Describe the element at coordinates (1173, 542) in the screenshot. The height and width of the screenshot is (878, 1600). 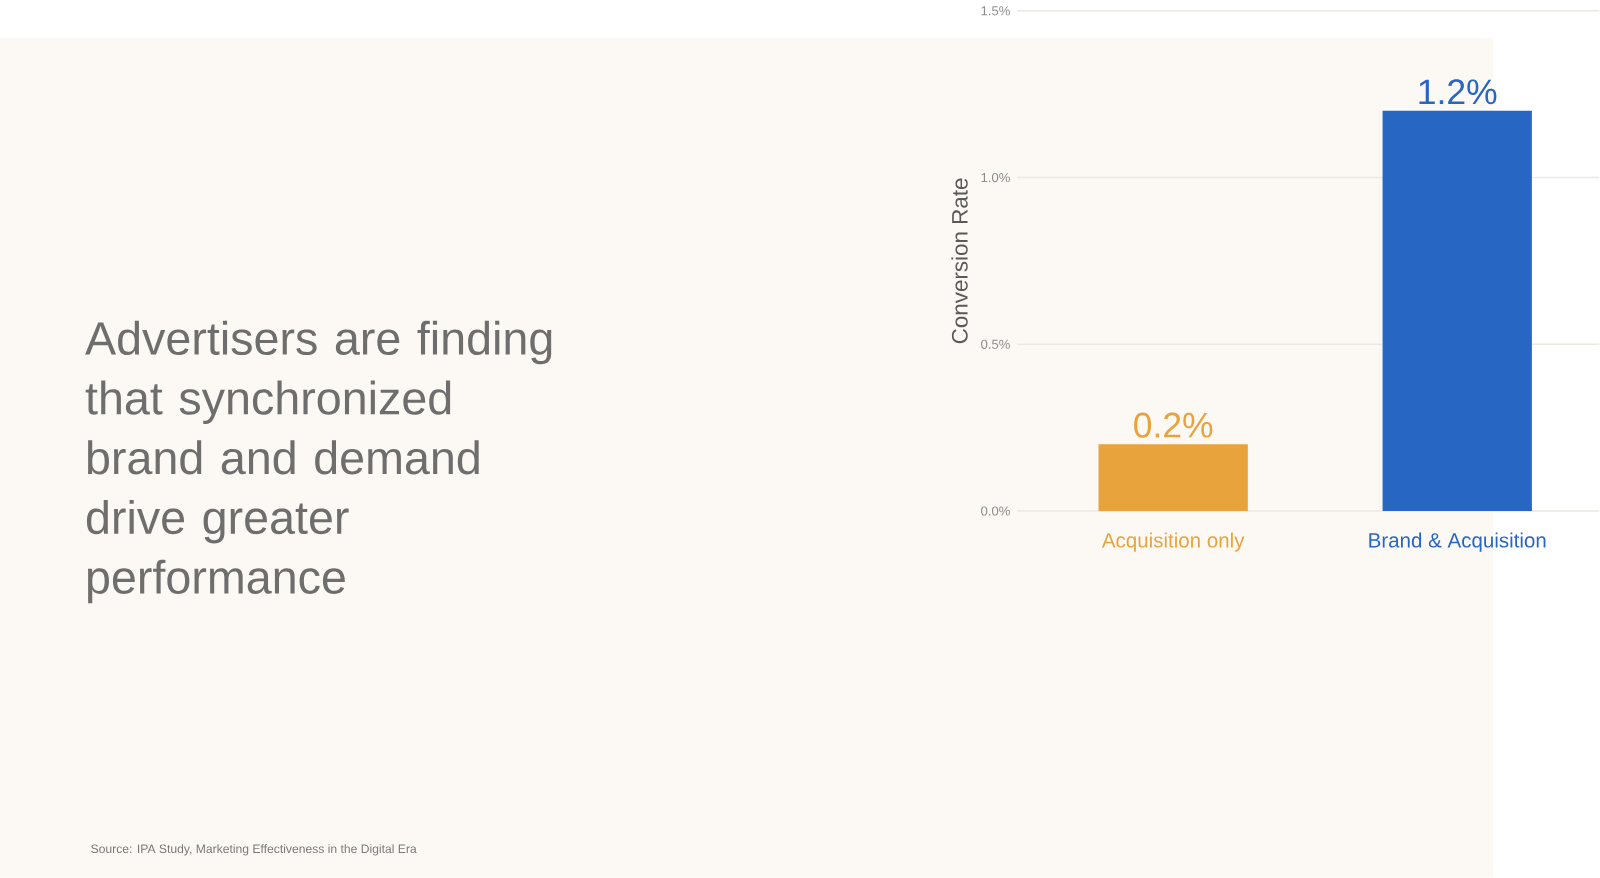
I see `x-tick-label: Acquisition only` at that location.